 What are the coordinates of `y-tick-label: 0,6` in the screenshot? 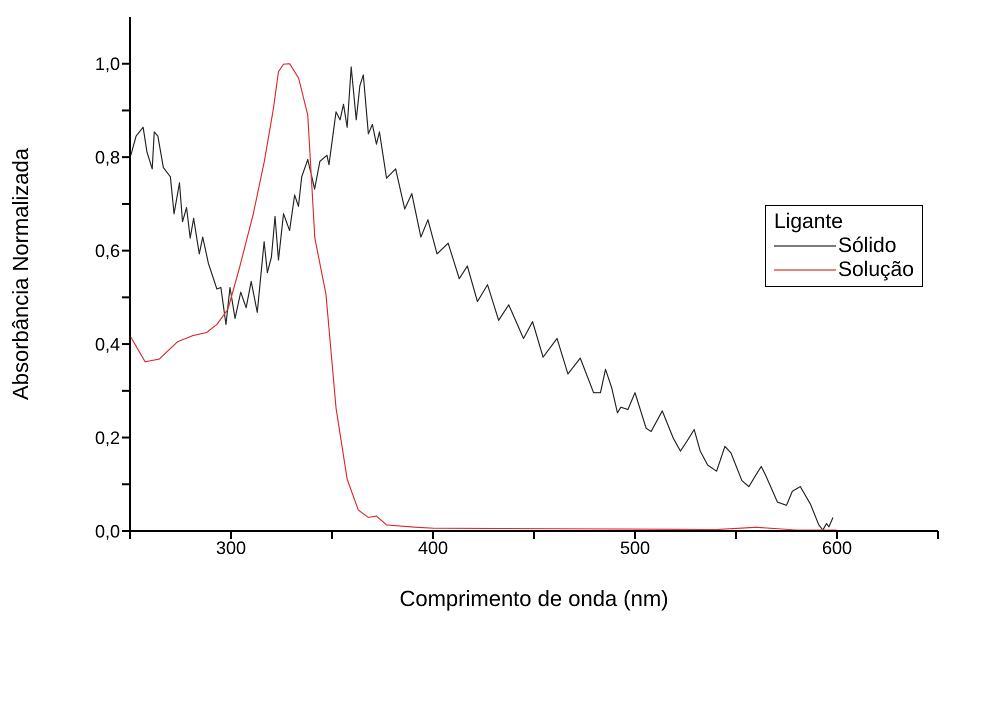 It's located at (107, 251).